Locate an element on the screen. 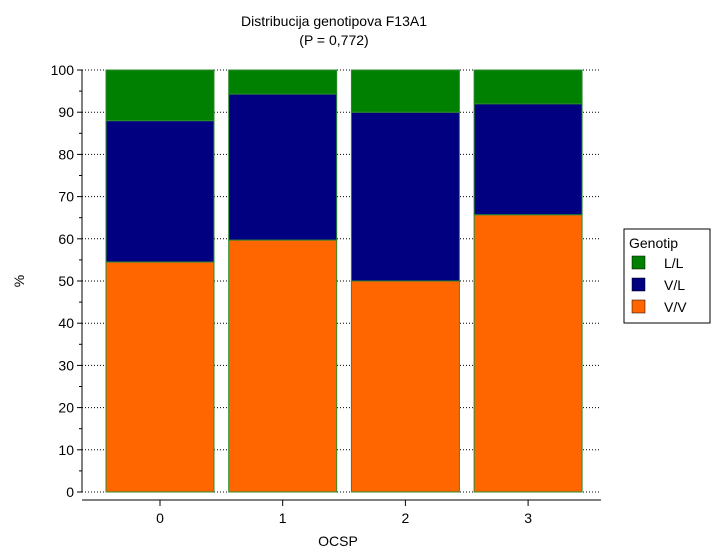 This screenshot has height=556, width=713. y-tick-label: 50 is located at coordinates (66, 281).